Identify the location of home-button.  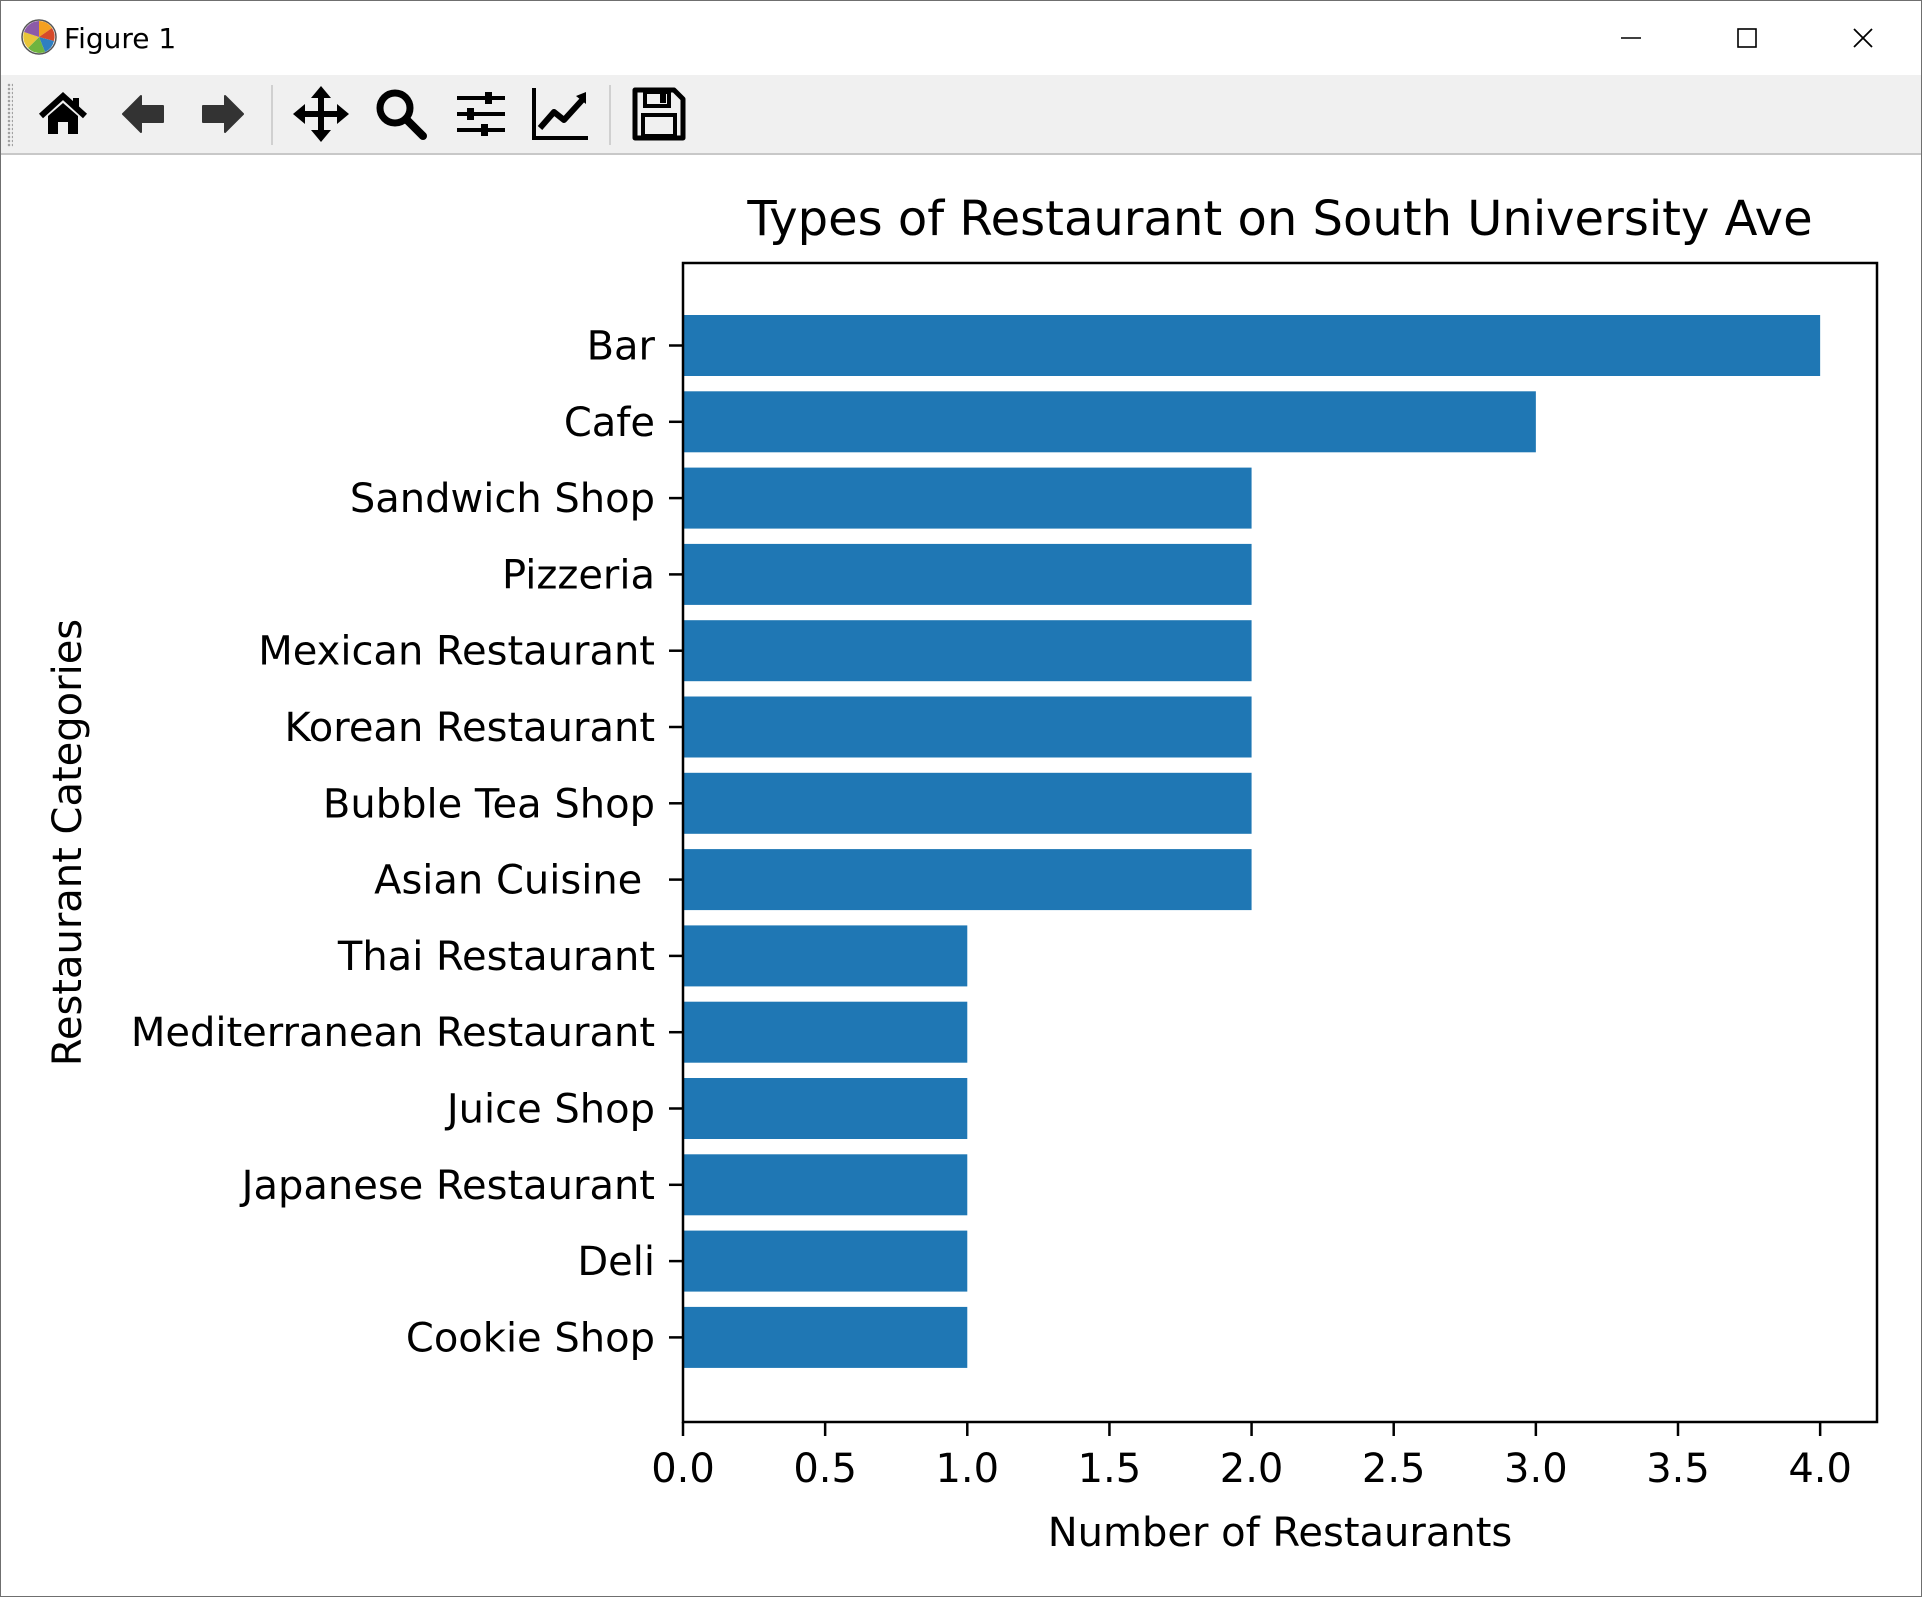
(63, 114).